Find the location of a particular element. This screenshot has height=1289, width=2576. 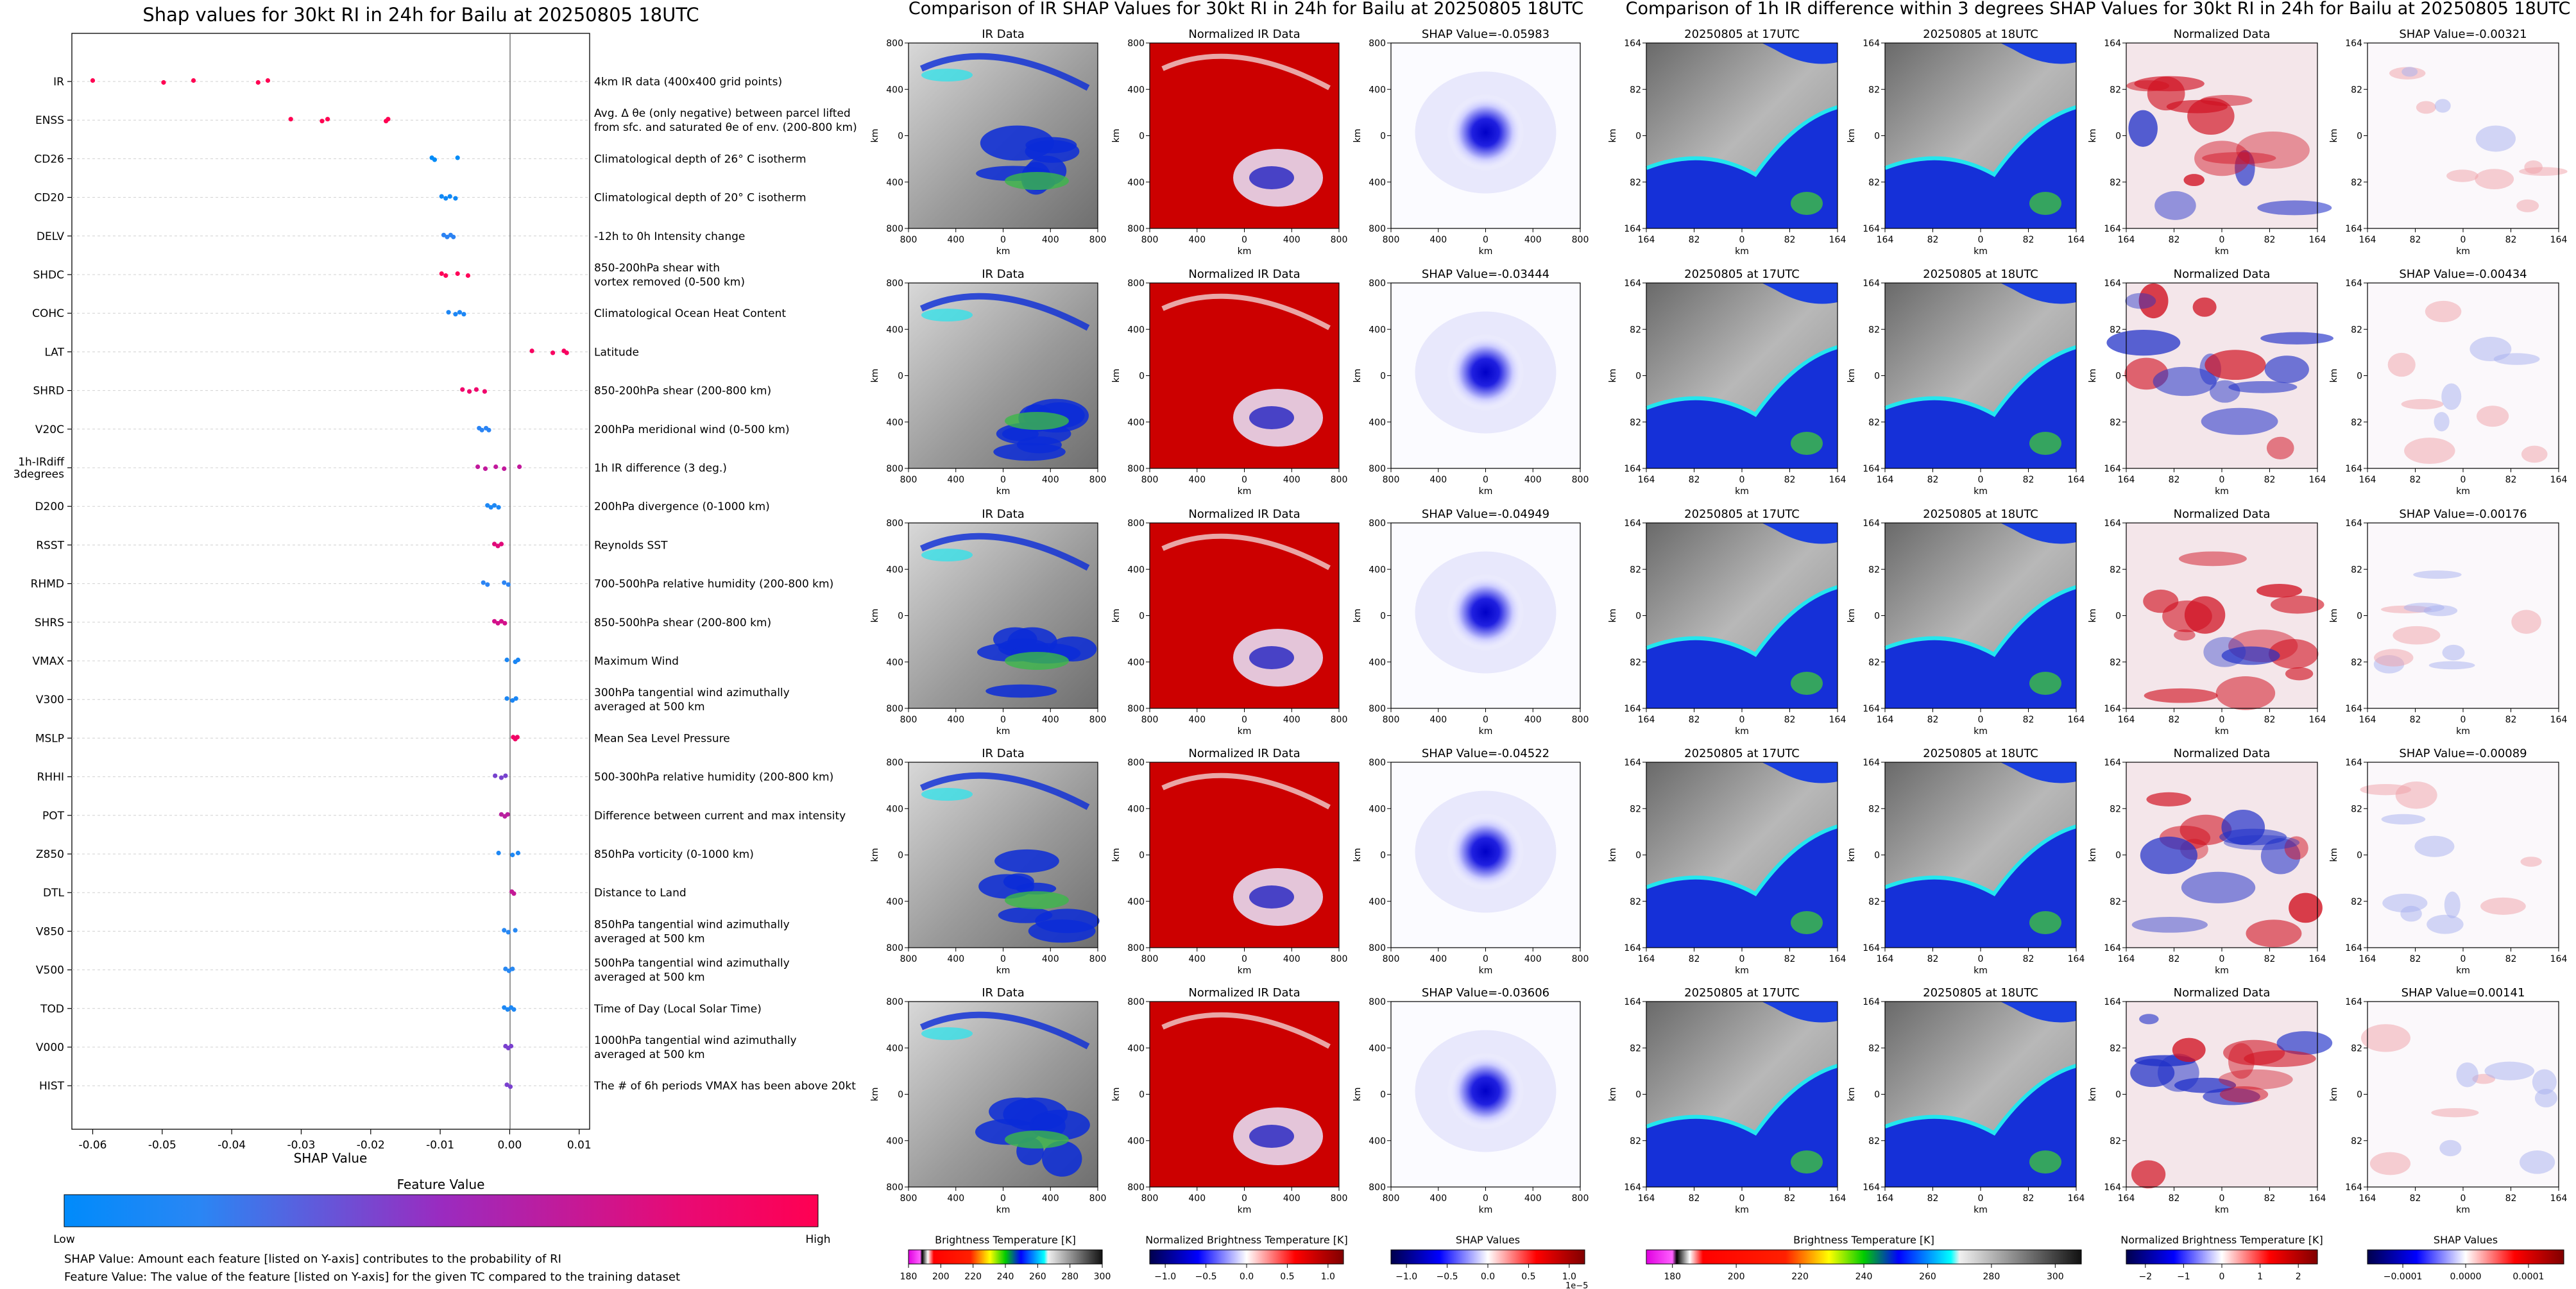

cold-patch is located at coordinates (1271, 657).